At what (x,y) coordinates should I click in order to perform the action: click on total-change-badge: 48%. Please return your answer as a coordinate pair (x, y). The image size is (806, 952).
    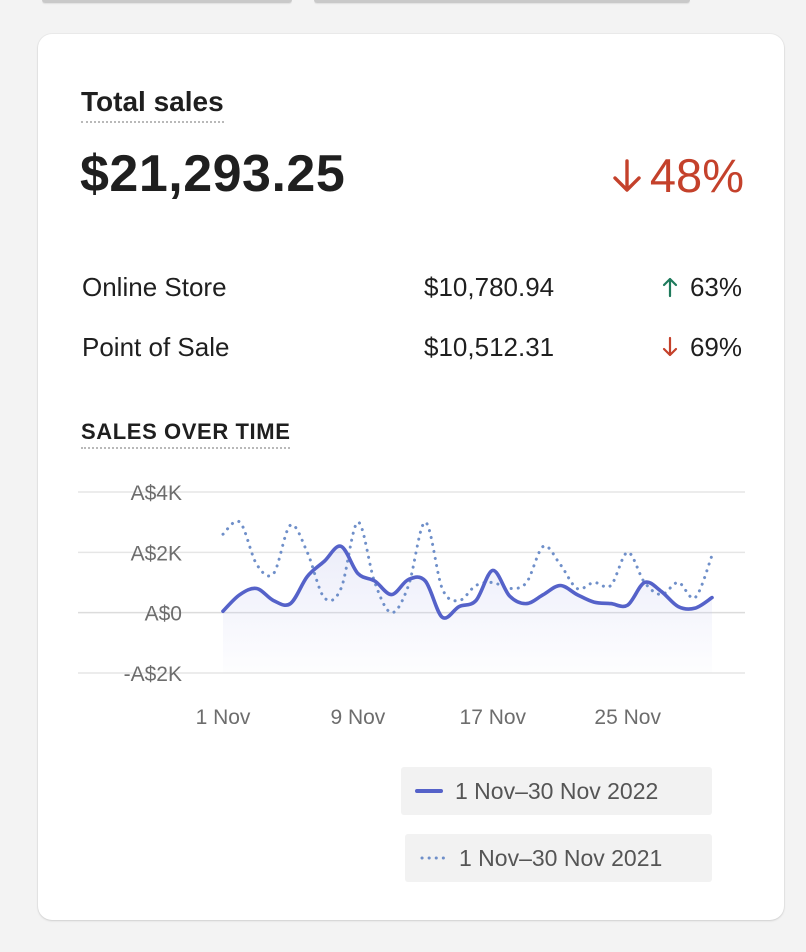
    Looking at the image, I should click on (678, 176).